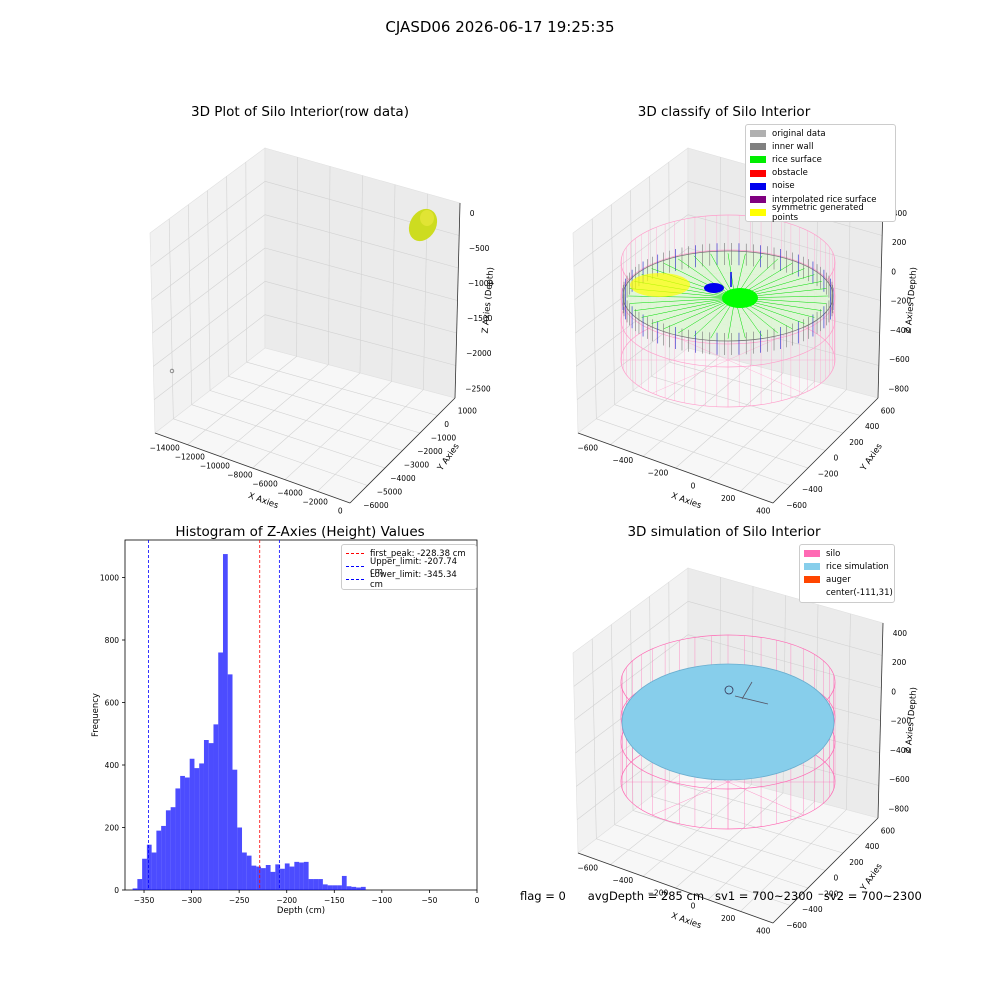 Image resolution: width=1000 pixels, height=1000 pixels. What do you see at coordinates (856, 442) in the screenshot?
I see `cls-y-tick-label: 200` at bounding box center [856, 442].